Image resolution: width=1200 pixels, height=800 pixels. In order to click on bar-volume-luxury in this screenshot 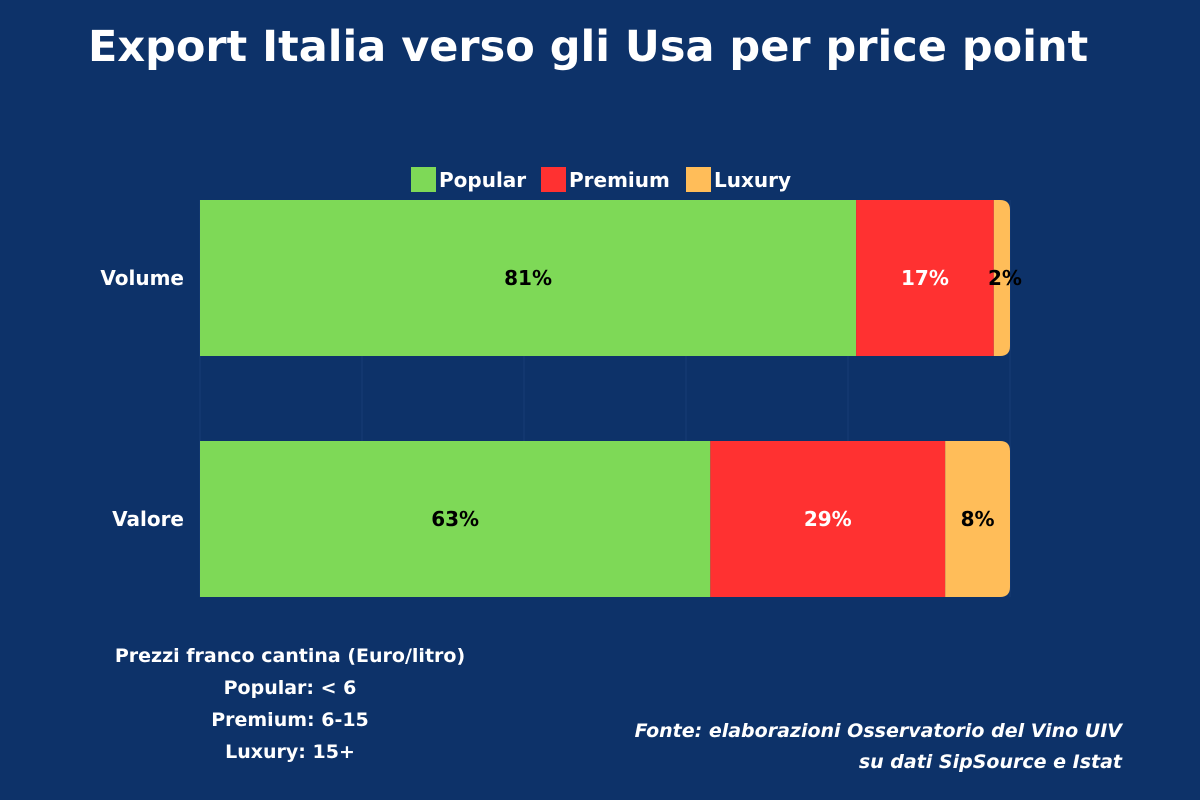, I will do `click(1001, 278)`.